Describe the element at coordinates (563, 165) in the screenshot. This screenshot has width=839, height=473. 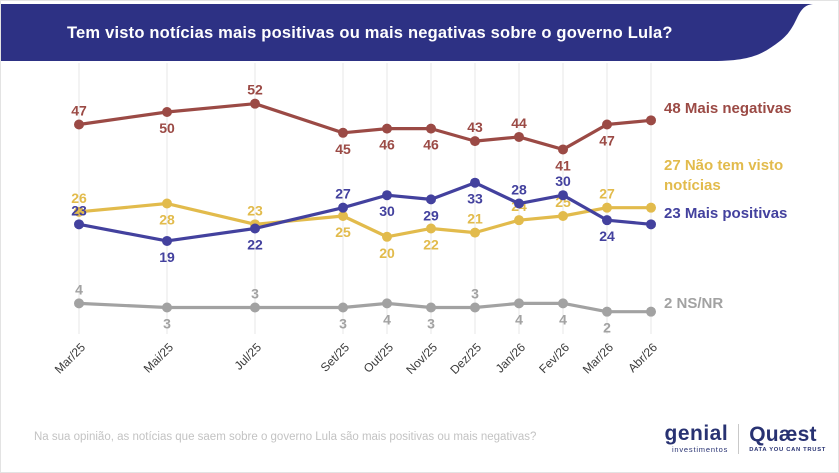
I see `value-label: 41` at that location.